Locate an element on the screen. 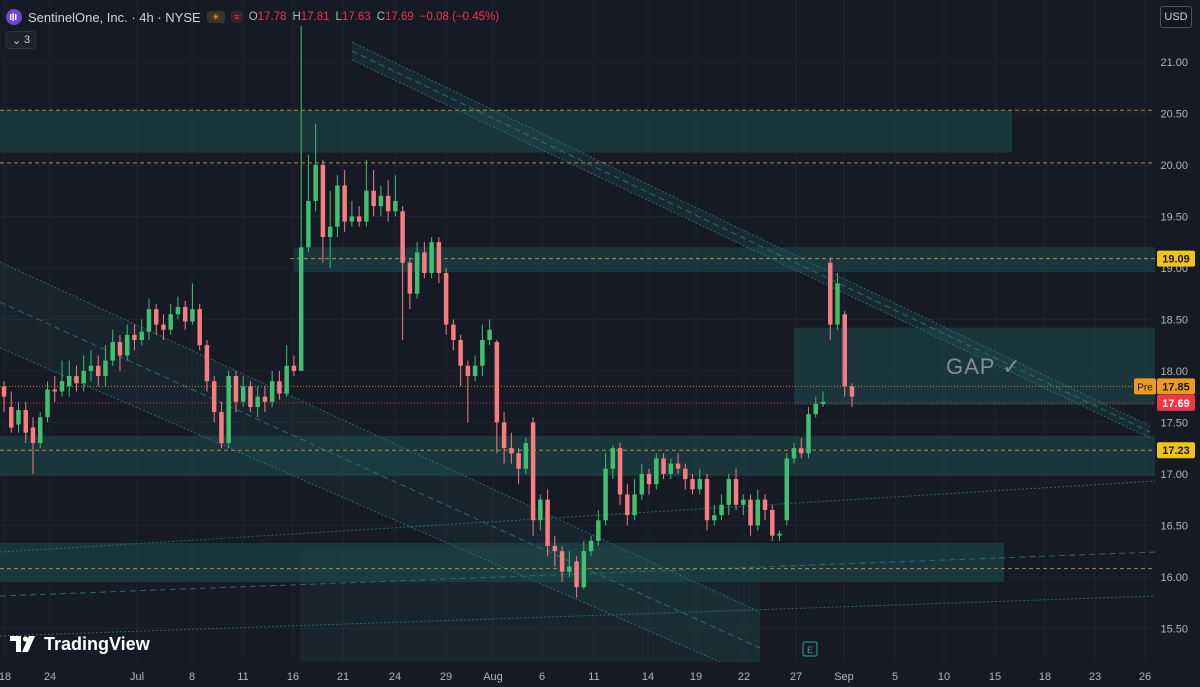  open-value: 17.78 is located at coordinates (272, 17).